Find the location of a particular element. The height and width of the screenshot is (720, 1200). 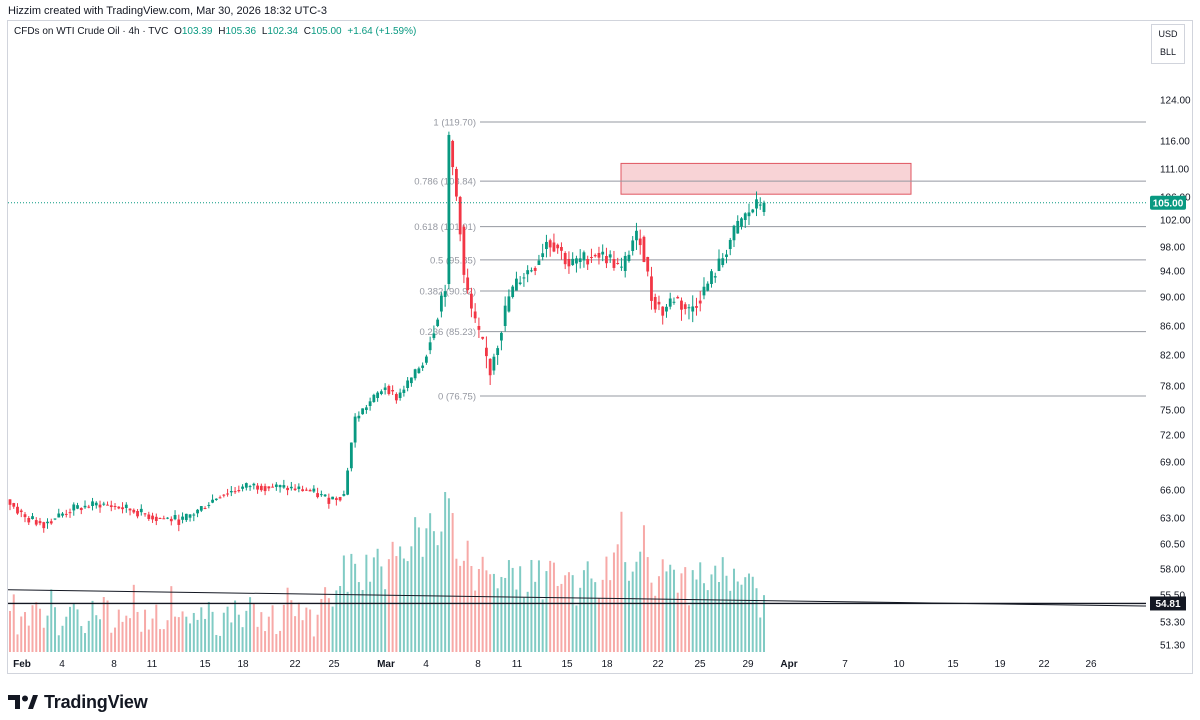

x-tick-label: 4 is located at coordinates (62, 664).